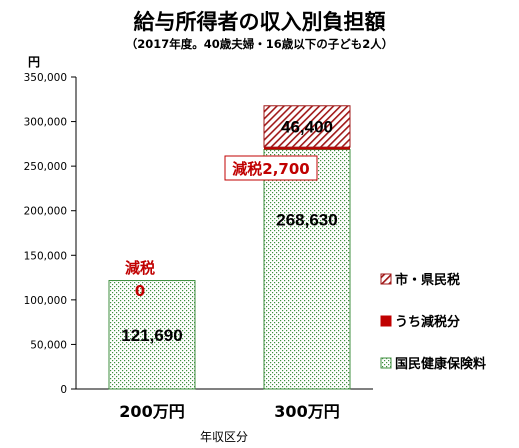  I want to click on data-label: 46,400, so click(307, 126).